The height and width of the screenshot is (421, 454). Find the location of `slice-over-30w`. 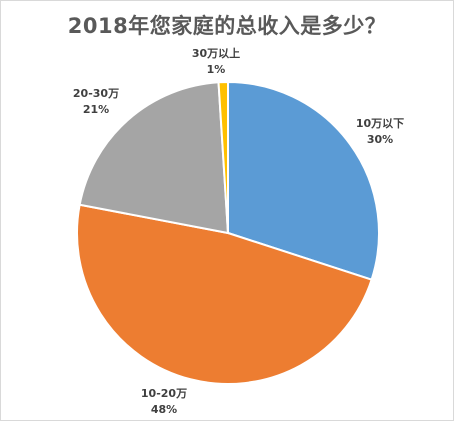

slice-over-30w is located at coordinates (223, 157).